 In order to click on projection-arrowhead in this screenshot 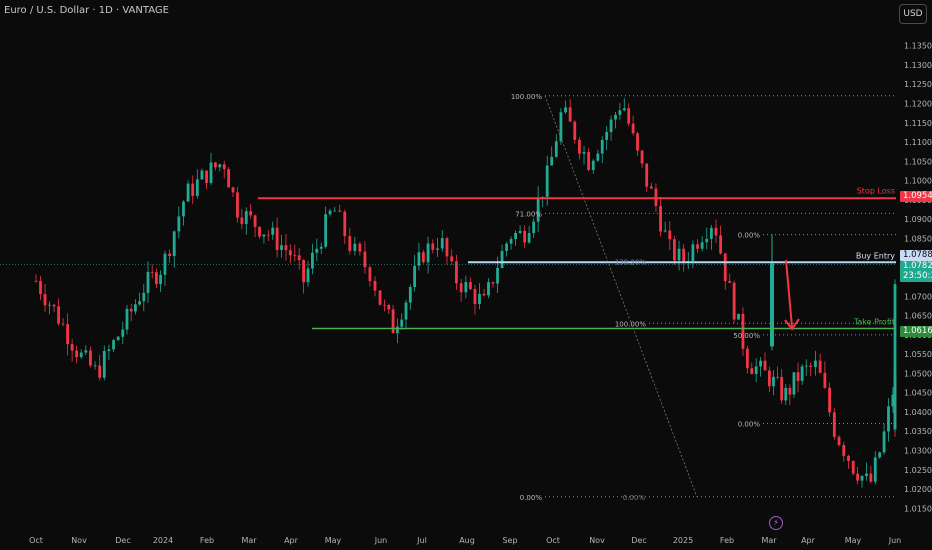, I will do `click(792, 324)`.